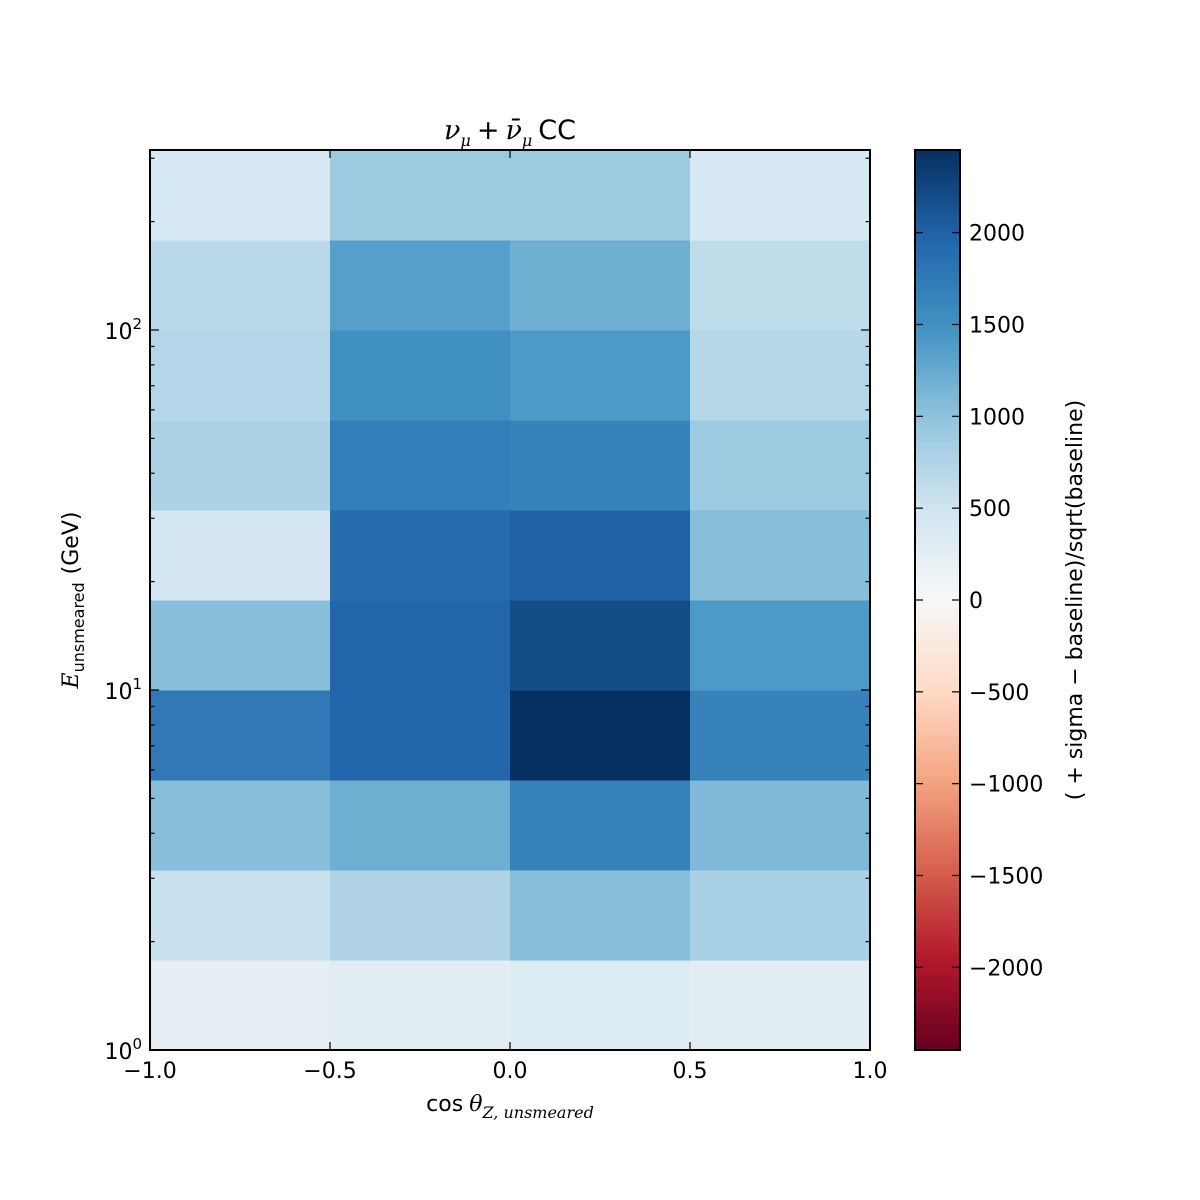 Image resolution: width=1200 pixels, height=1200 pixels. I want to click on x-tick-labels: −1.0 −0.5 0.0 0.5 1.0, so click(505, 1071).